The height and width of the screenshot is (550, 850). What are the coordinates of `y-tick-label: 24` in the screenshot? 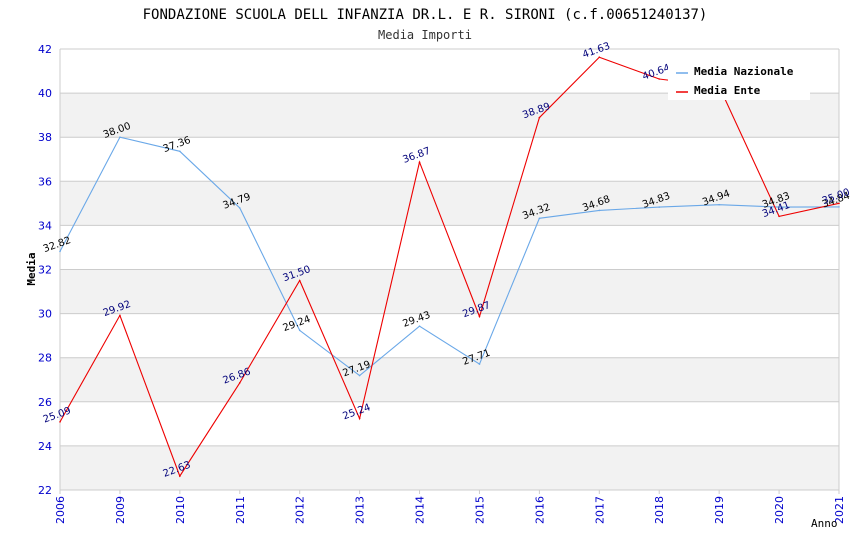 It's located at (45, 446).